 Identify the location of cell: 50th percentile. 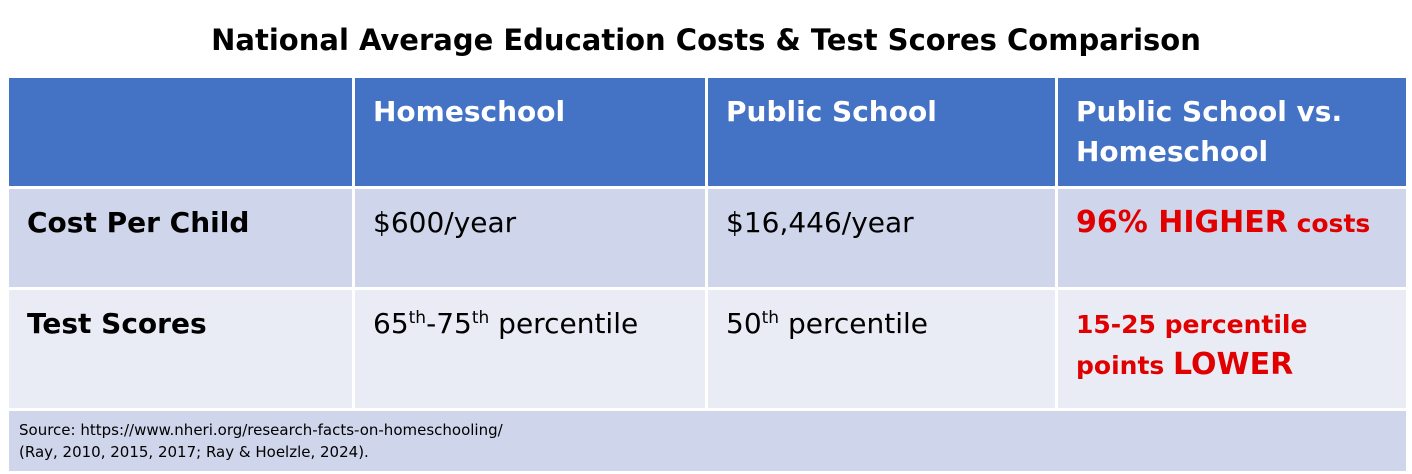
(881, 349).